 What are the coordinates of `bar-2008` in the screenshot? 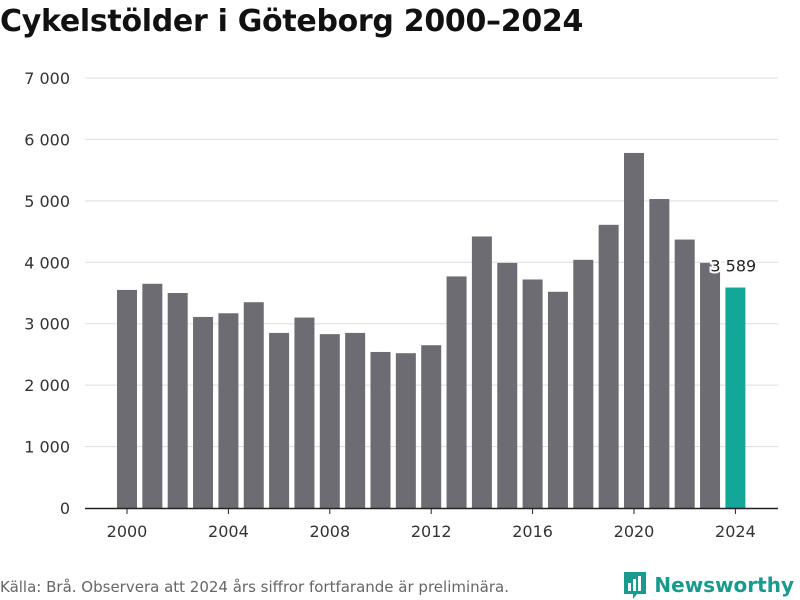 It's located at (329, 421).